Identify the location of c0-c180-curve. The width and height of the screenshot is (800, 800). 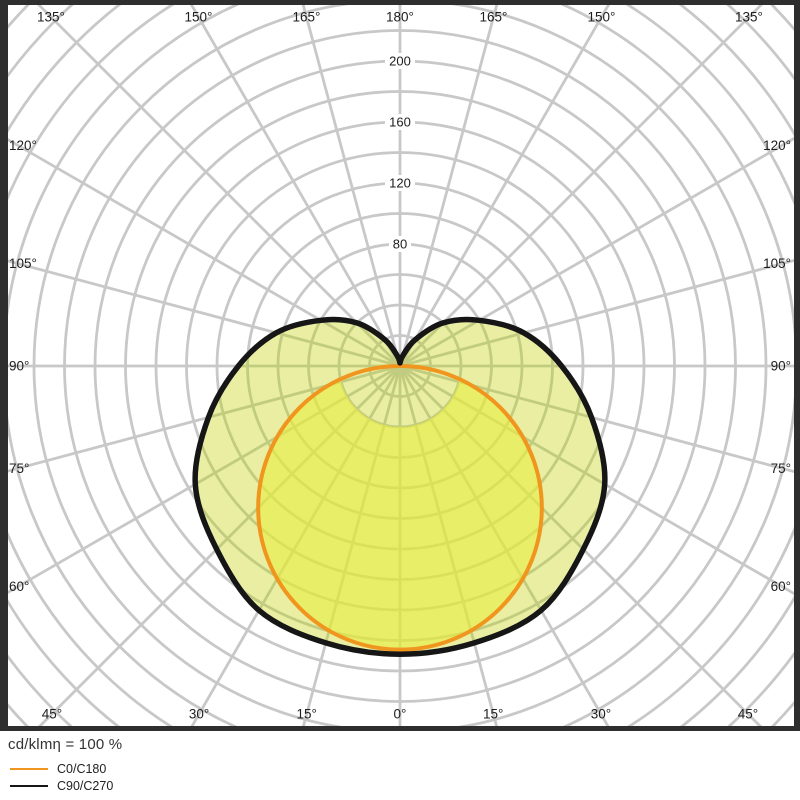
(400, 508).